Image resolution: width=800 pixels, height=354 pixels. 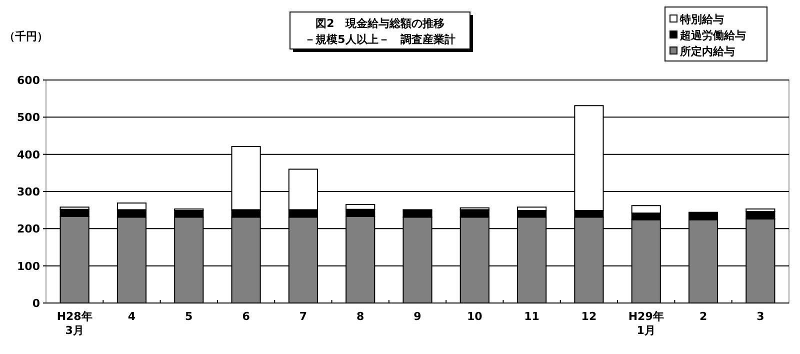 What do you see at coordinates (760, 316) in the screenshot?
I see `x-tick-label: 3` at bounding box center [760, 316].